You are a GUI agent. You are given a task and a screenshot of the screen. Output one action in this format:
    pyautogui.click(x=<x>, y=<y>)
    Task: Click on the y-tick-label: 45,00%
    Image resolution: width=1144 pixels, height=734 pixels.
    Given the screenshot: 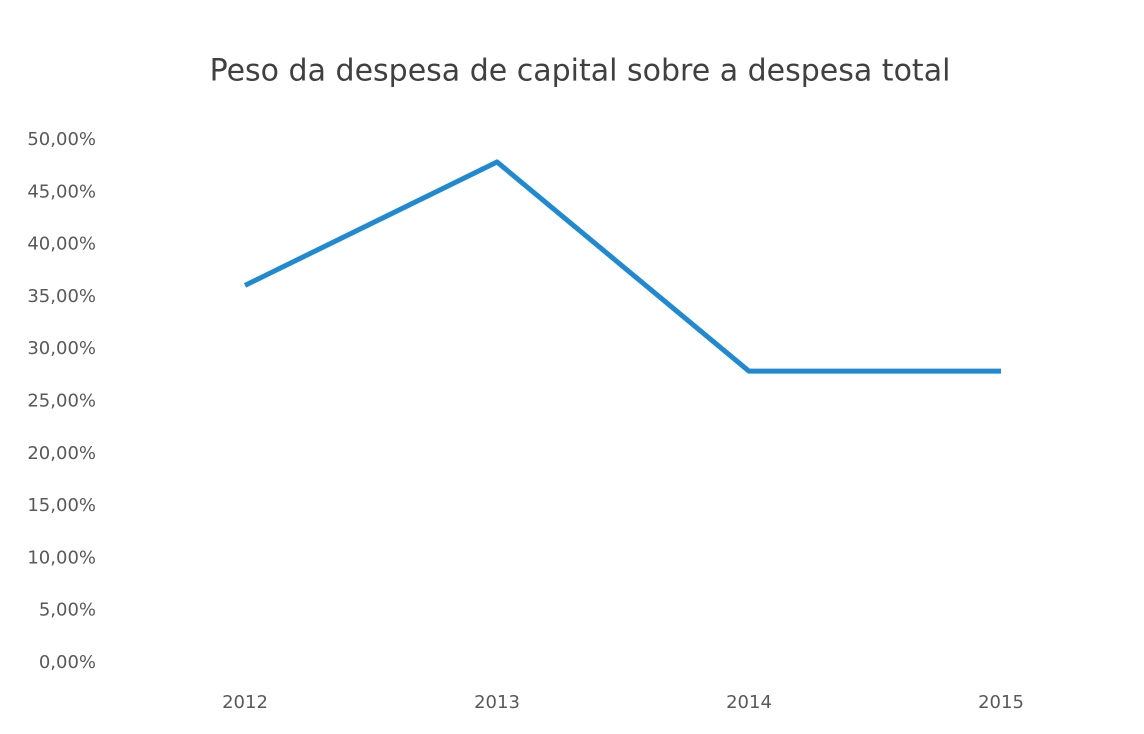 What is the action you would take?
    pyautogui.click(x=61, y=191)
    